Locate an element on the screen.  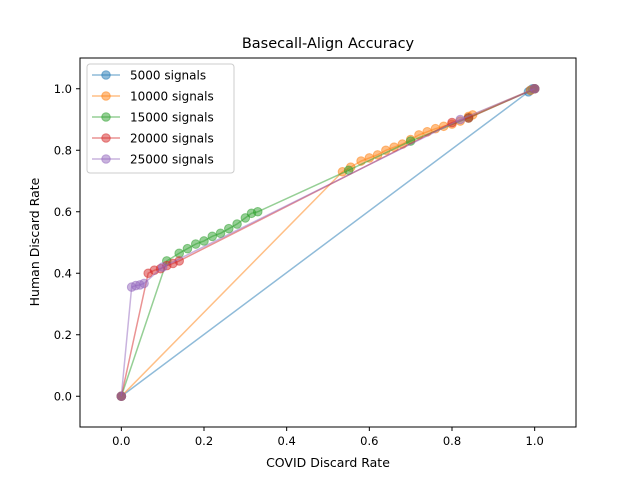
x-tick-label: 0.2 is located at coordinates (204, 441).